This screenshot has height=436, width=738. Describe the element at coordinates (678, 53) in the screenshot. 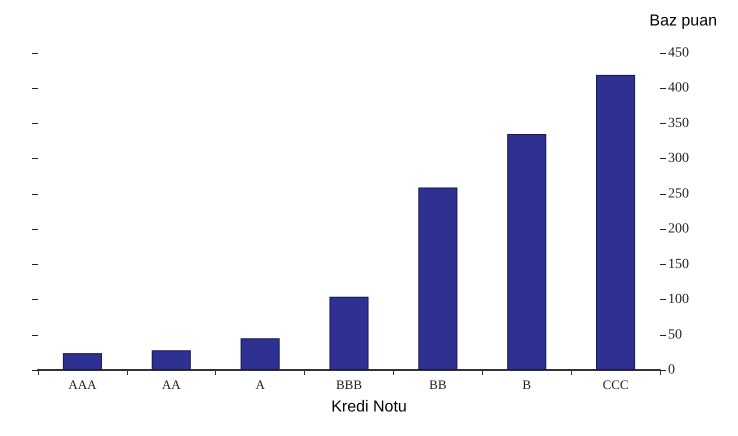

I see `y-tick-label: 450` at that location.